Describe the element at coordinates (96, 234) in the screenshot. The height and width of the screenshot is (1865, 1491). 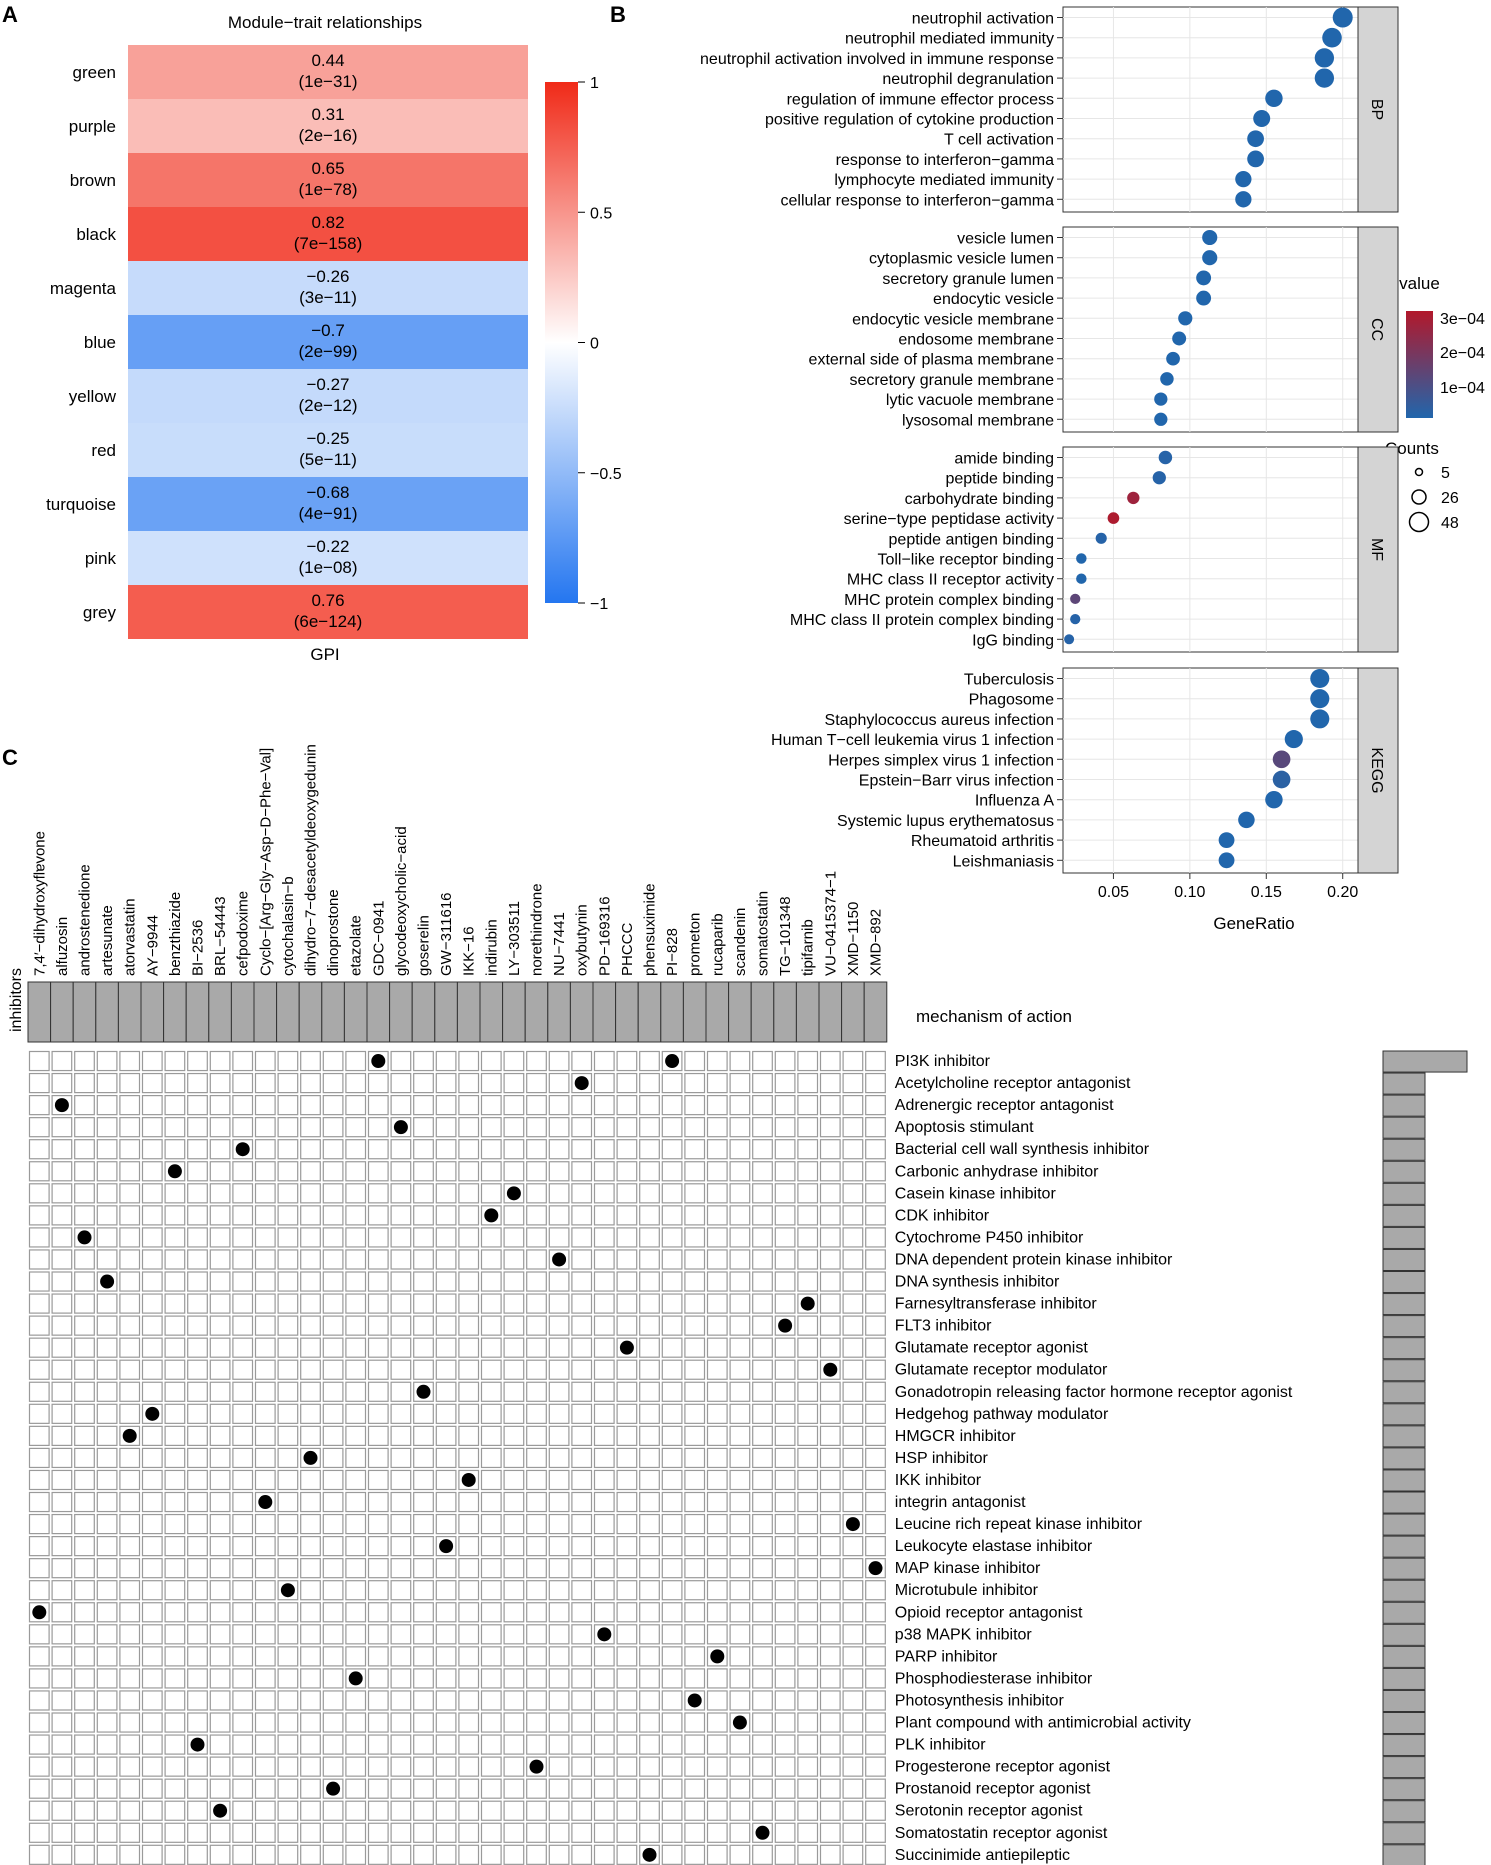
I see `heatmap-row-label: black` at that location.